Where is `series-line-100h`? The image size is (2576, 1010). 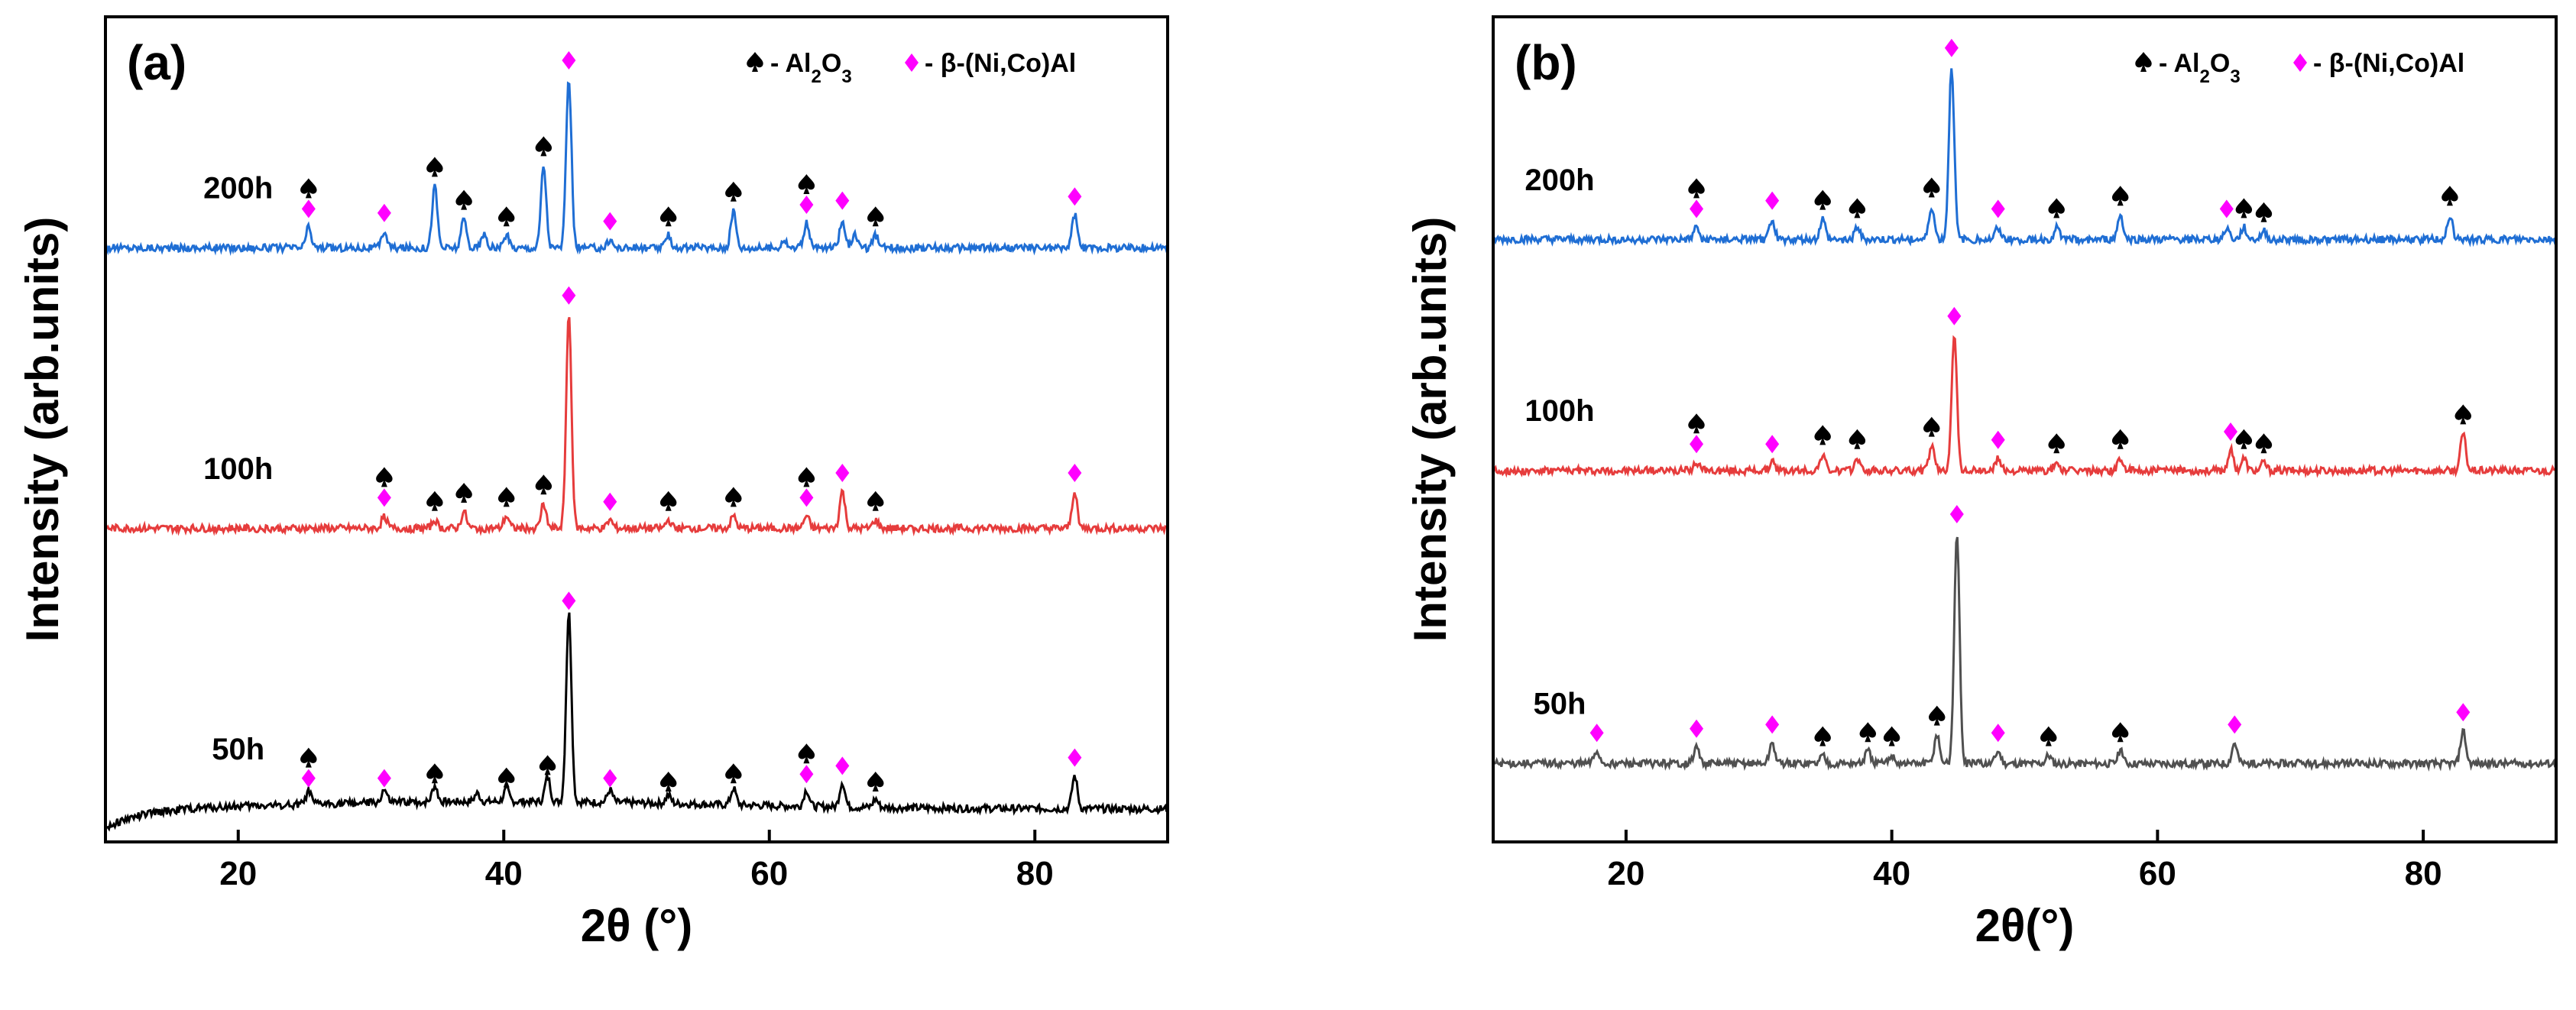
series-line-100h is located at coordinates (2025, 407).